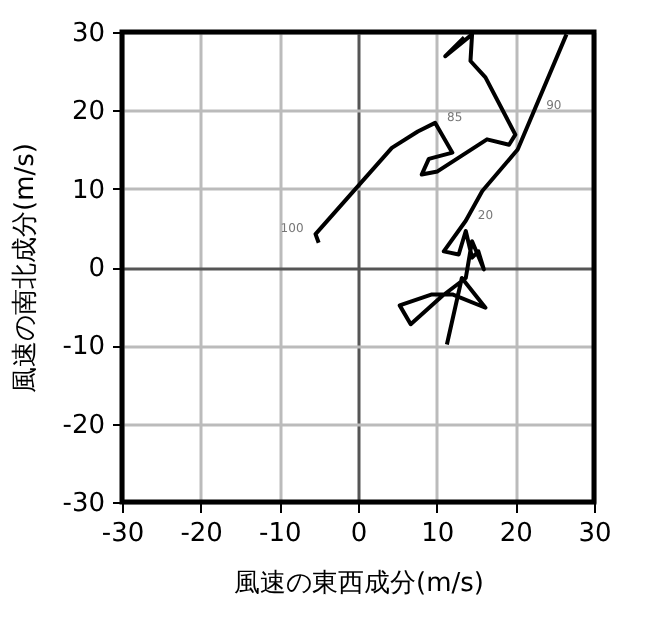  Describe the element at coordinates (359, 534) in the screenshot. I see `x-tick-label: 0` at that location.